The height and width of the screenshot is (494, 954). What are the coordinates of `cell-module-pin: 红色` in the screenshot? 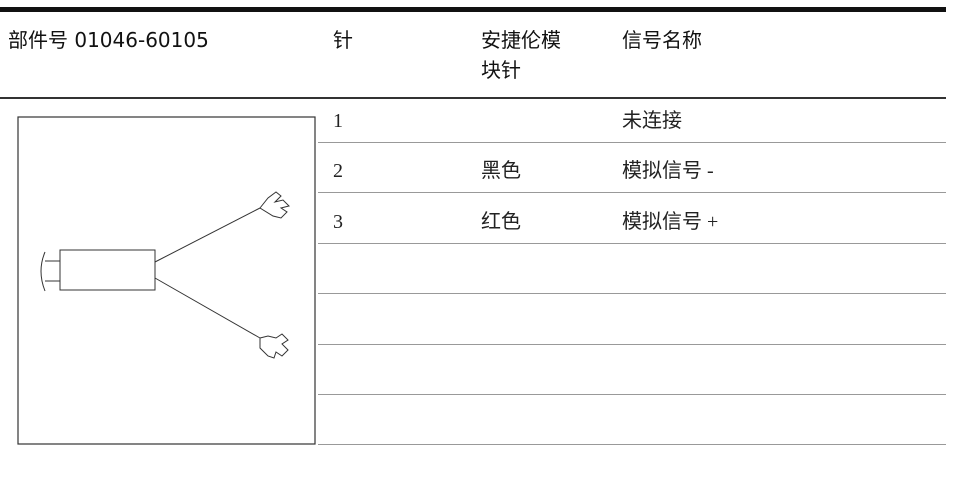 It's located at (501, 221).